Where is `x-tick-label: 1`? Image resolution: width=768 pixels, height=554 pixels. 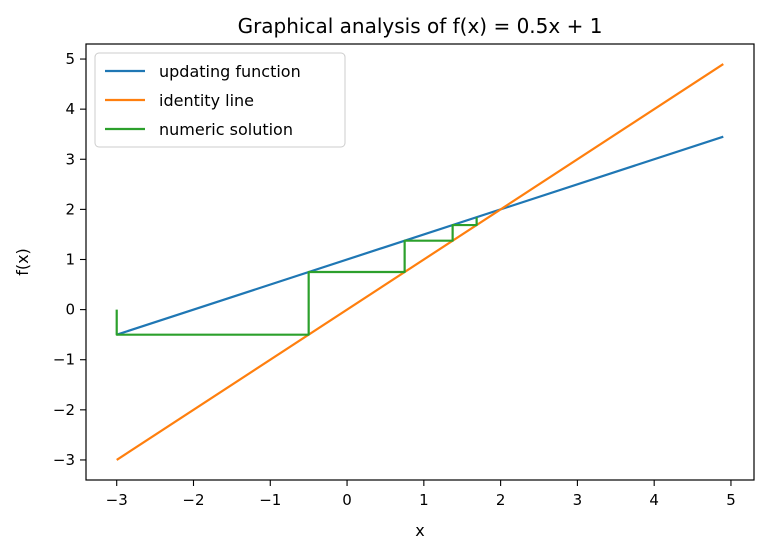 x-tick-label: 1 is located at coordinates (424, 500).